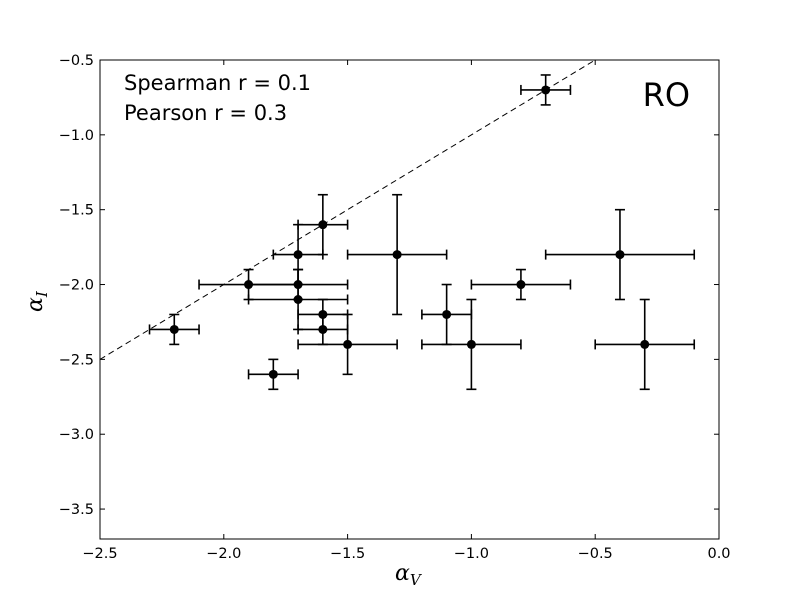  What do you see at coordinates (76, 211) in the screenshot?
I see `y-tick-label: −1.5` at bounding box center [76, 211].